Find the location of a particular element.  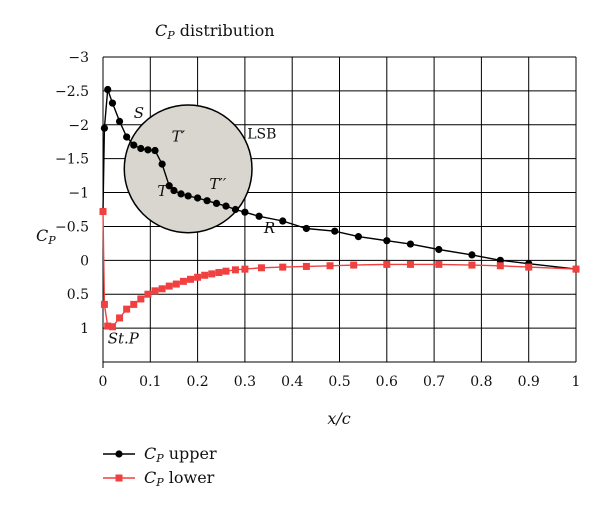

x-tick-label: 1 is located at coordinates (576, 382).